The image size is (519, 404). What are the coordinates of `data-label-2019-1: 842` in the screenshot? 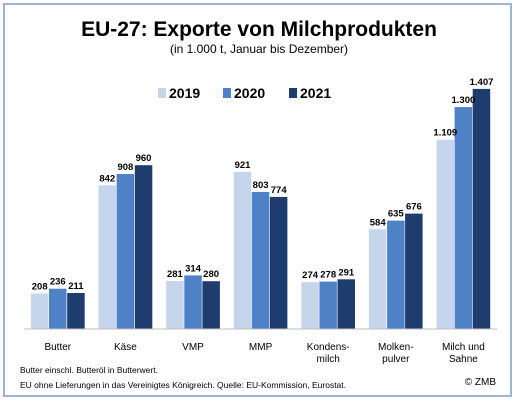 It's located at (107, 178).